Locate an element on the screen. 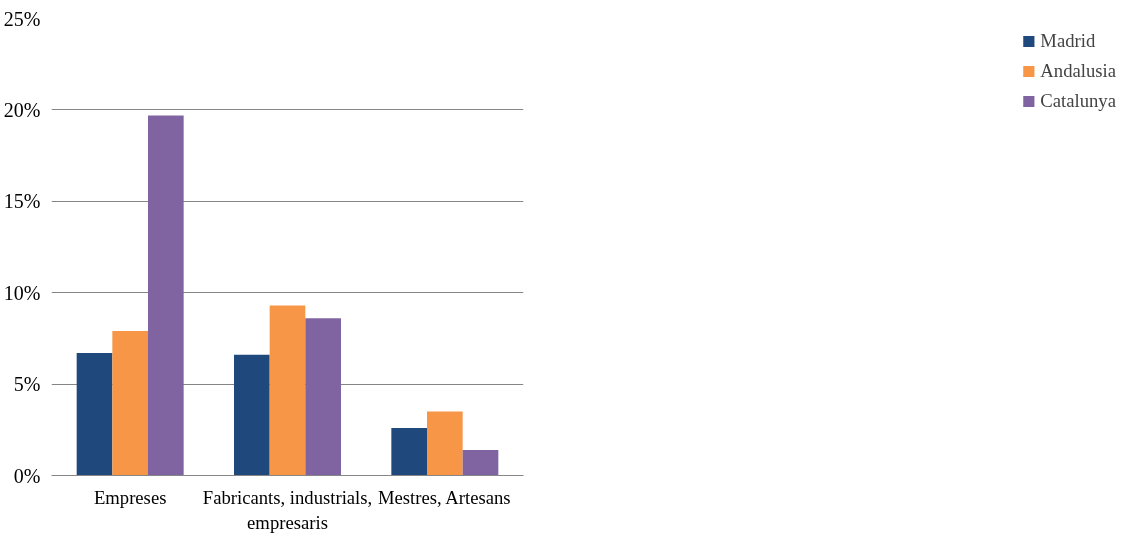 Image resolution: width=1130 pixels, height=537 pixels. x-tick-label: Fabricants, industrials, empresaris is located at coordinates (287, 509).